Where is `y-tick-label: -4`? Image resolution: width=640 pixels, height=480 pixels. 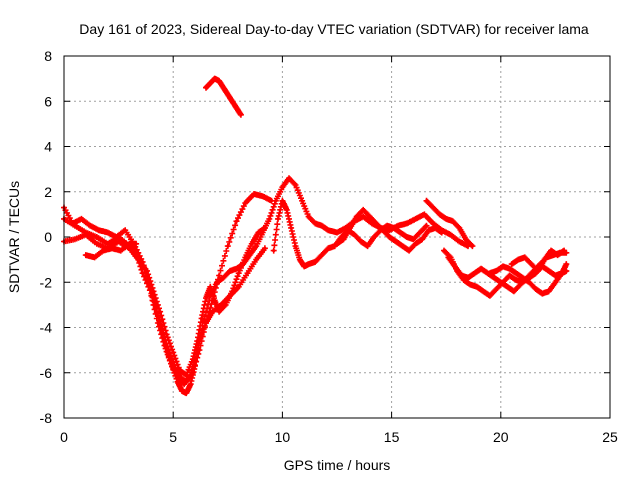 y-tick-label: -4 is located at coordinates (46, 328).